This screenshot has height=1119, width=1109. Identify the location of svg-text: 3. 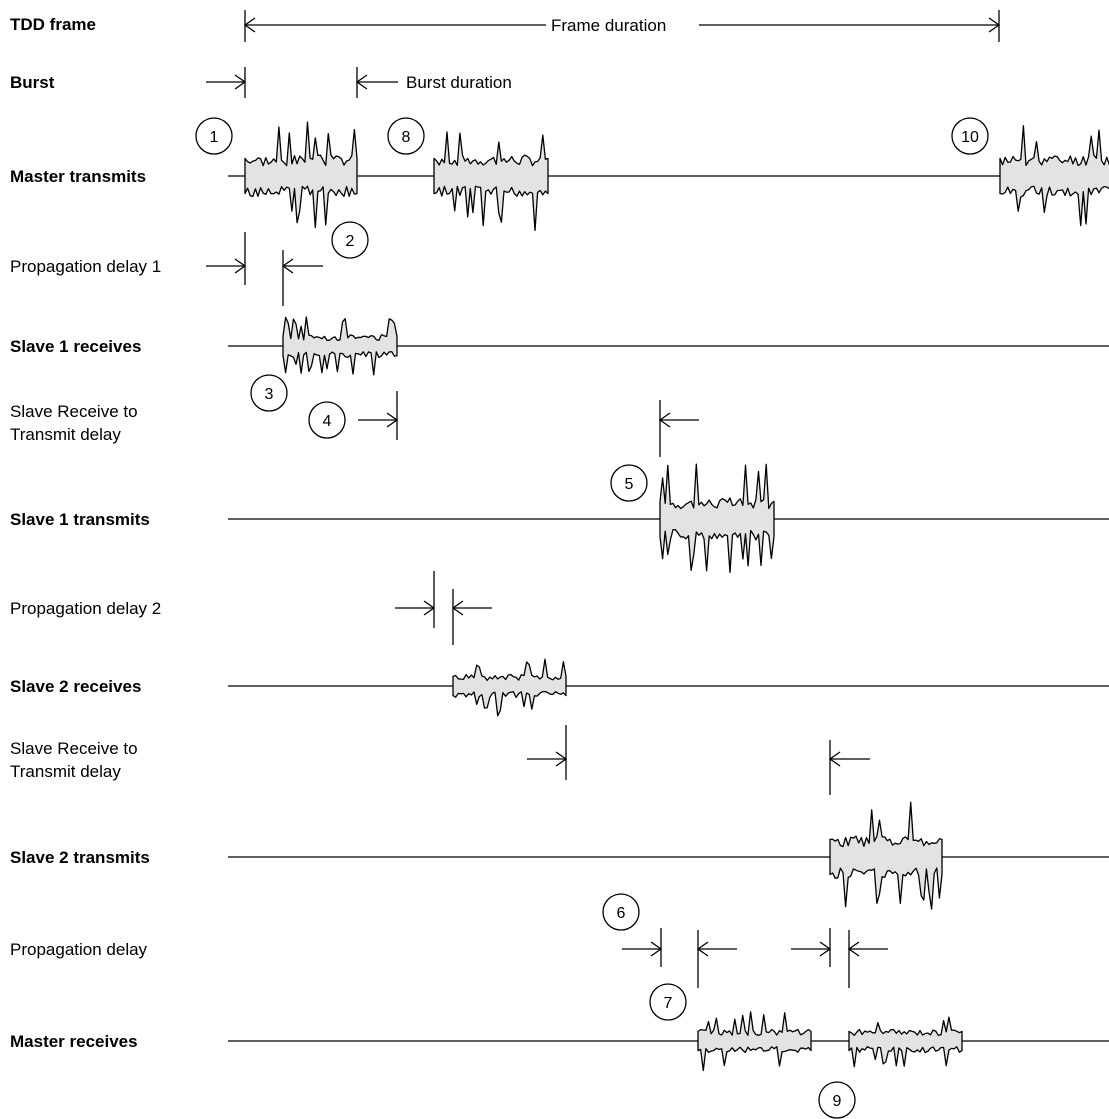
(269, 394).